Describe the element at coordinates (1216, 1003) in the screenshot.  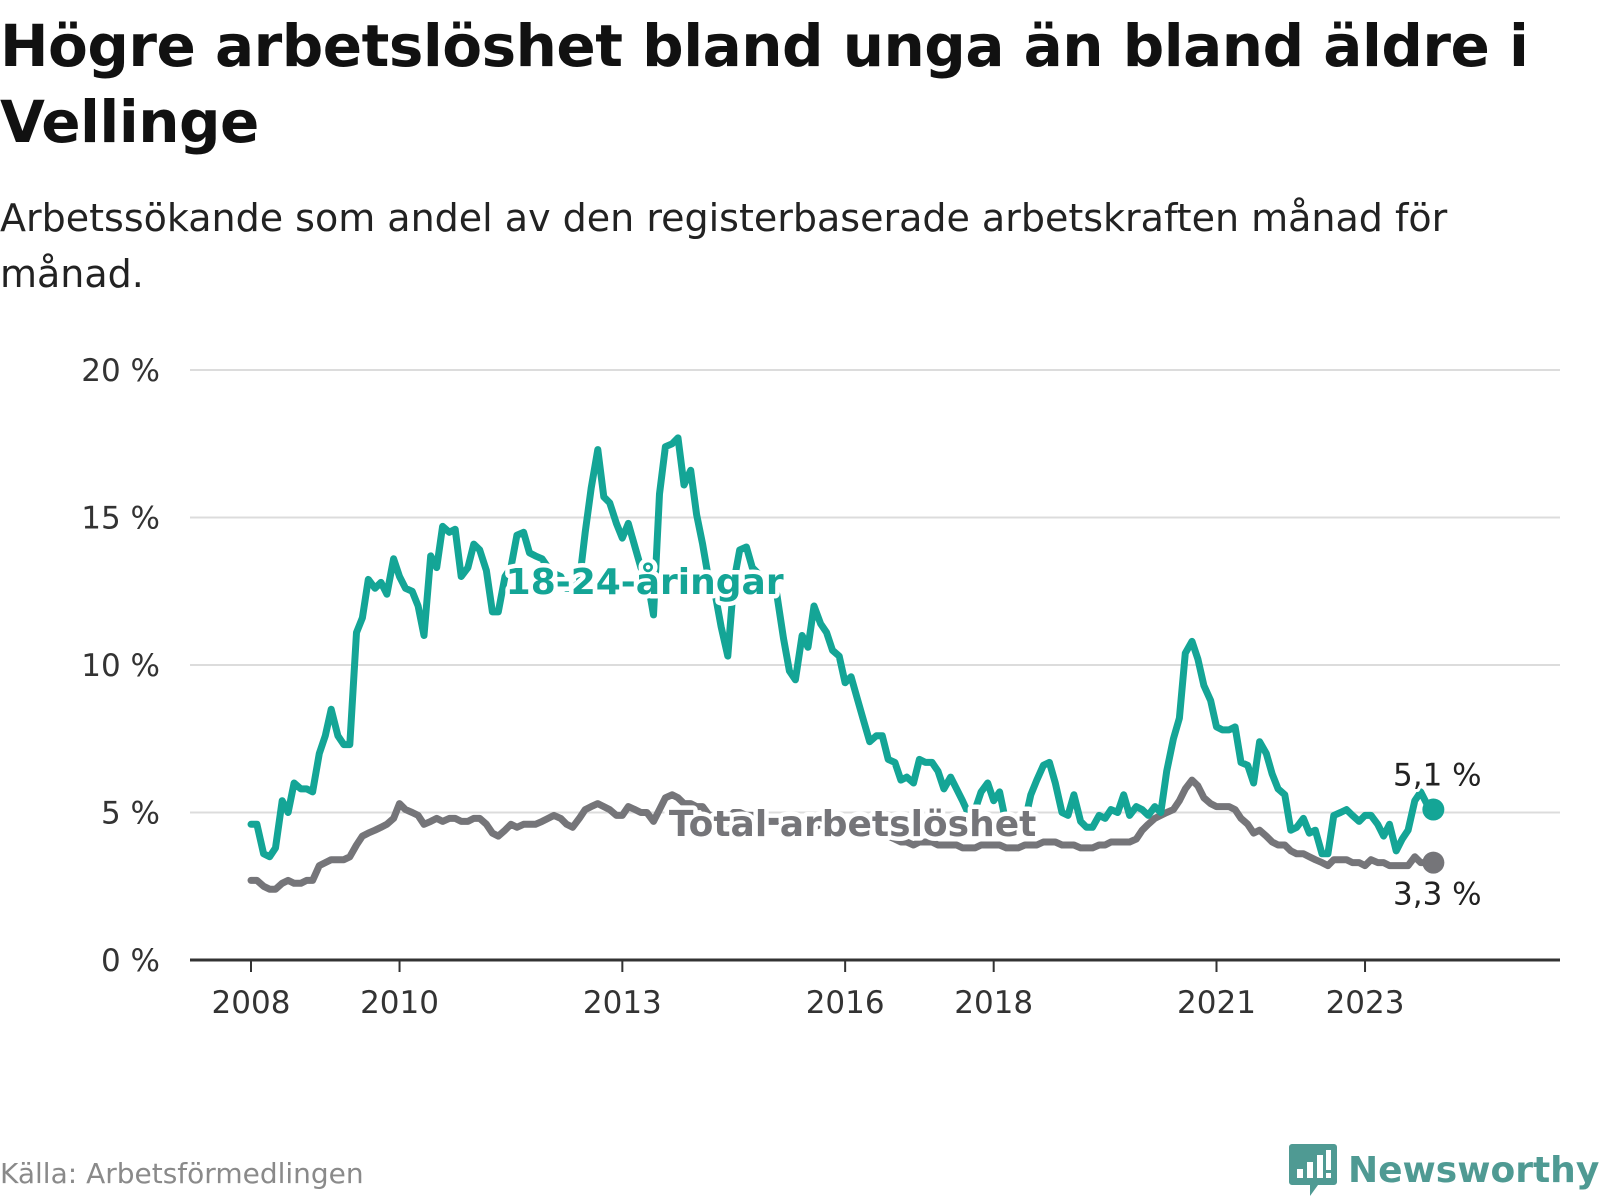
I see `x-tick-label: 2021` at that location.